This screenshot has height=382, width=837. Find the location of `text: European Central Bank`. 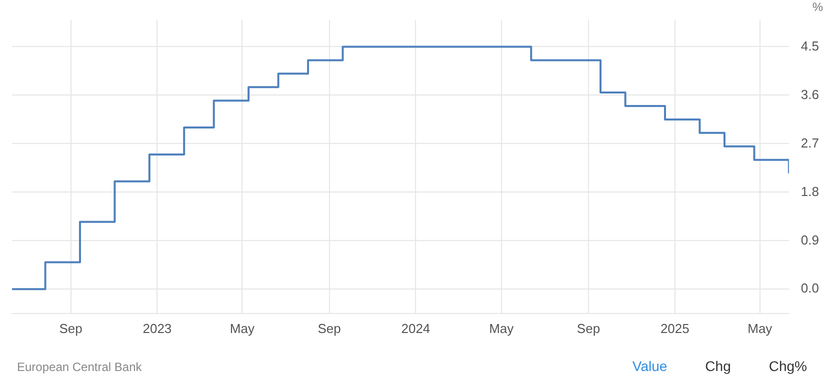

text: European Central Bank is located at coordinates (79, 367).